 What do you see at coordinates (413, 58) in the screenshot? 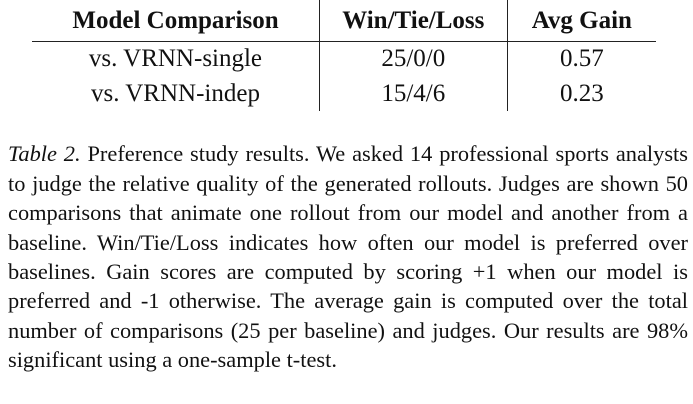
I see `cell-win-tie-loss: 25/0/0` at bounding box center [413, 58].